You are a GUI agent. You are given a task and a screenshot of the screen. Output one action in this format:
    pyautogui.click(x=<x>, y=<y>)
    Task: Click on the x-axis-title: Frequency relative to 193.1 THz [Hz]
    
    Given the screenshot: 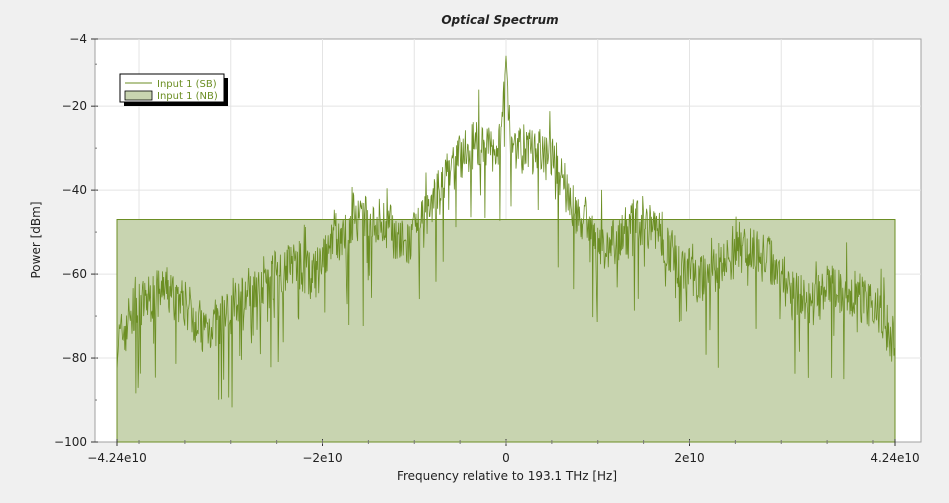 What is the action you would take?
    pyautogui.click(x=507, y=476)
    